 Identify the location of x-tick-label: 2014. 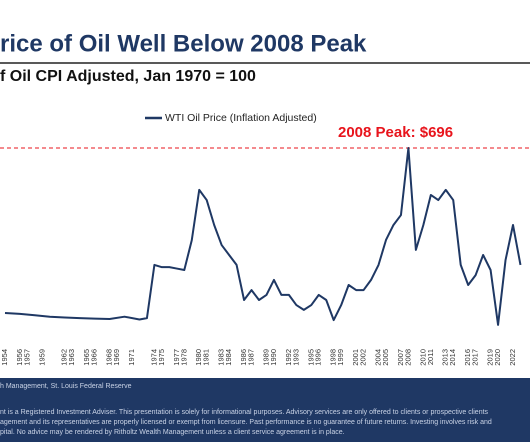
(452, 357).